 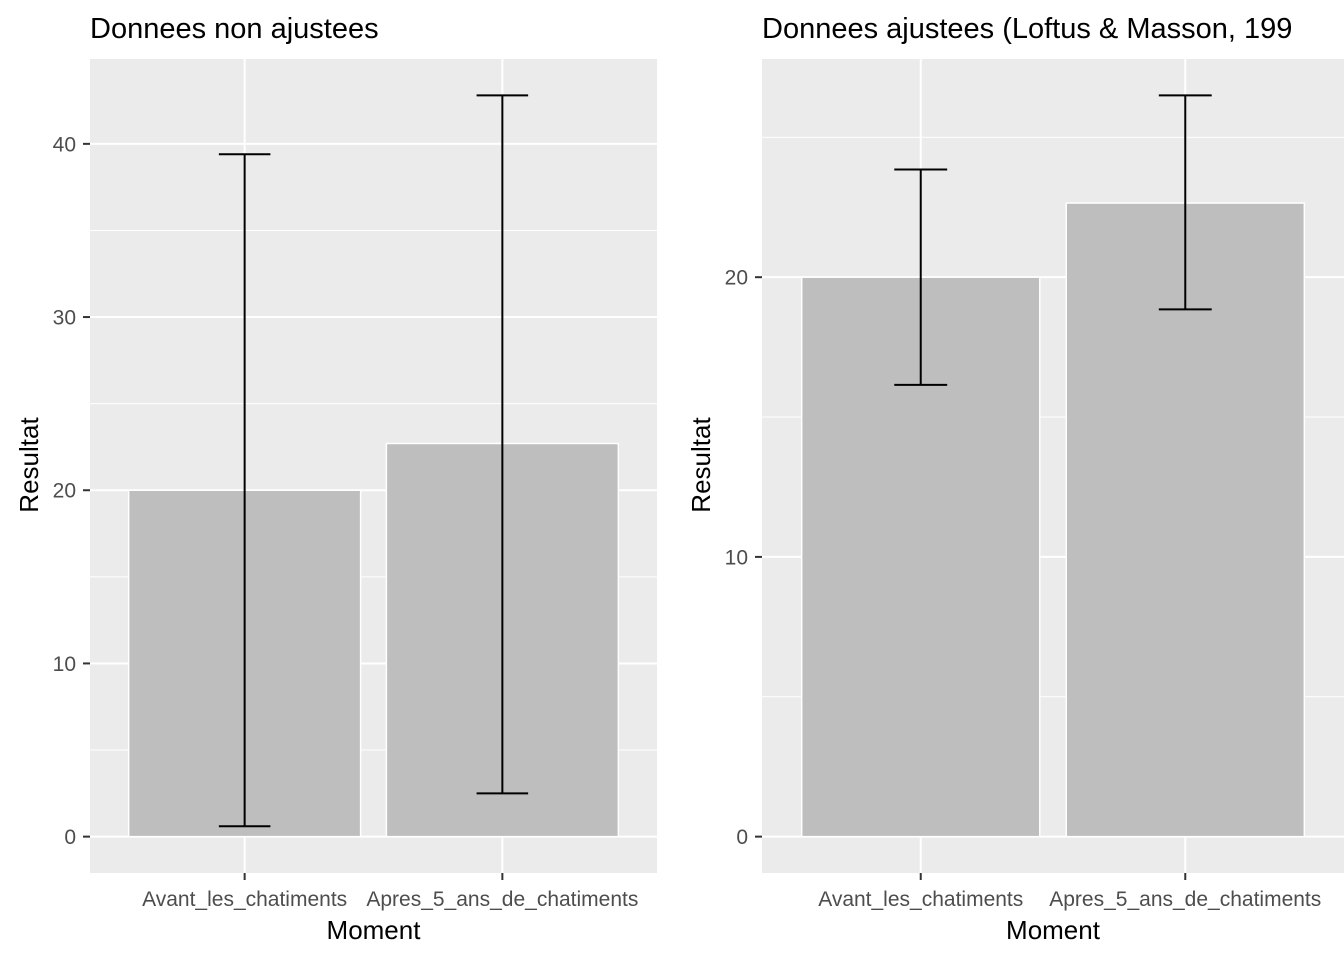 What do you see at coordinates (64, 144) in the screenshot?
I see `y-tick-label: 40` at bounding box center [64, 144].